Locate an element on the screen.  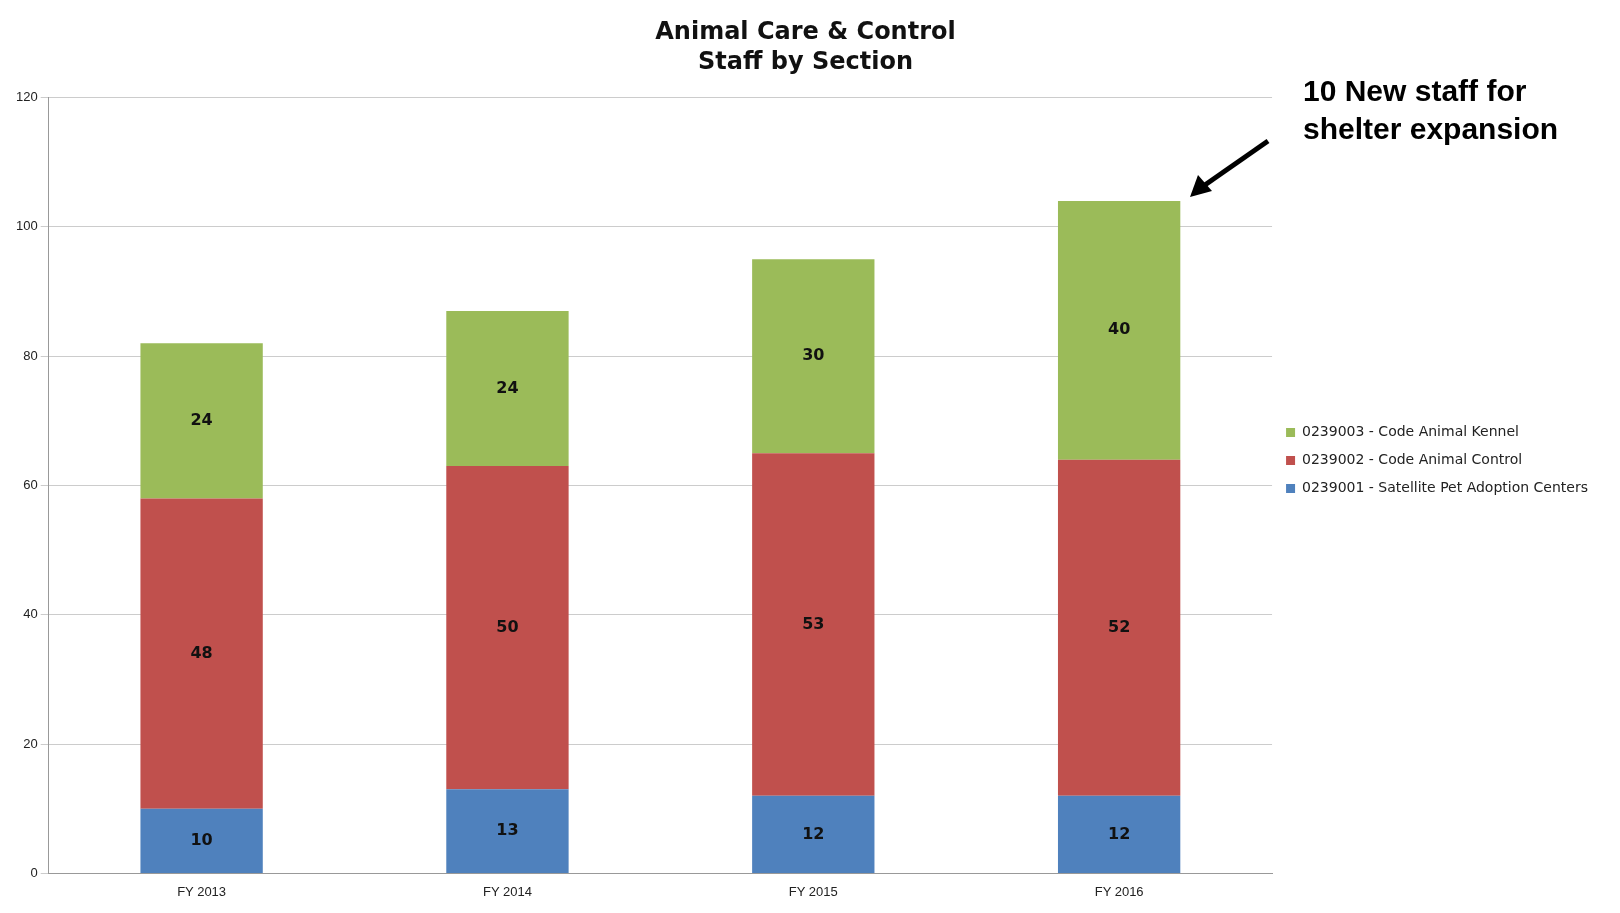
y-tick-label: 100 is located at coordinates (26, 226).